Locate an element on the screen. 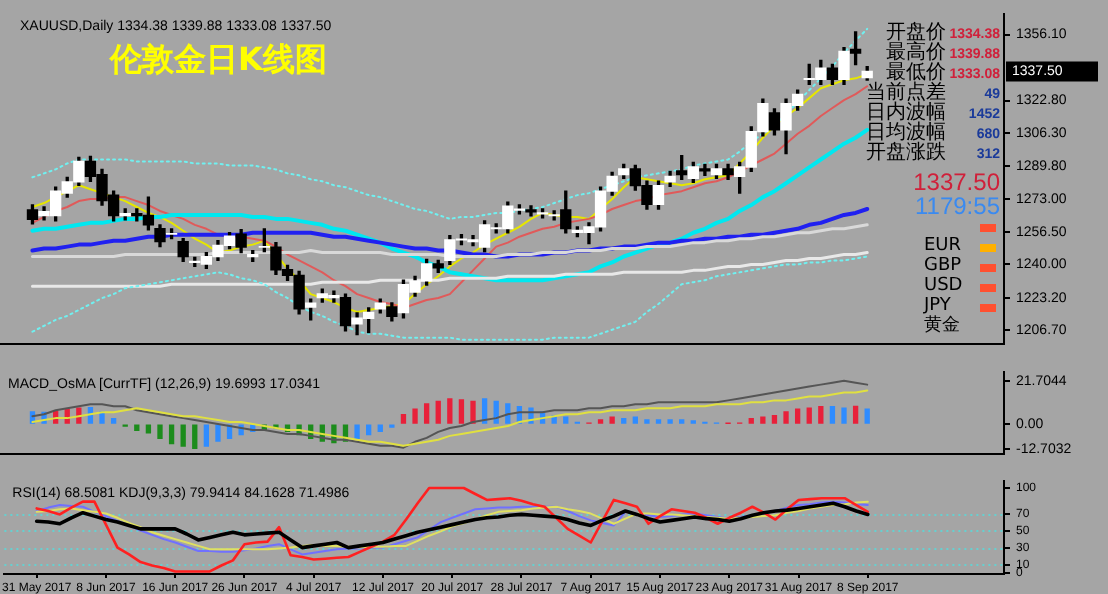 This screenshot has width=1108, height=594. text: 黄金 is located at coordinates (942, 325).